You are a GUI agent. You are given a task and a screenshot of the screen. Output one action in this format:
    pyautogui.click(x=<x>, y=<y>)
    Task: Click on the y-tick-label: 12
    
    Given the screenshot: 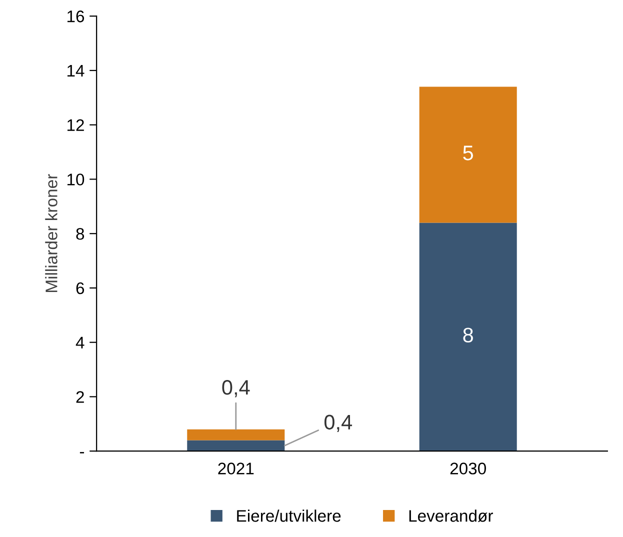 What is the action you would take?
    pyautogui.click(x=75, y=125)
    